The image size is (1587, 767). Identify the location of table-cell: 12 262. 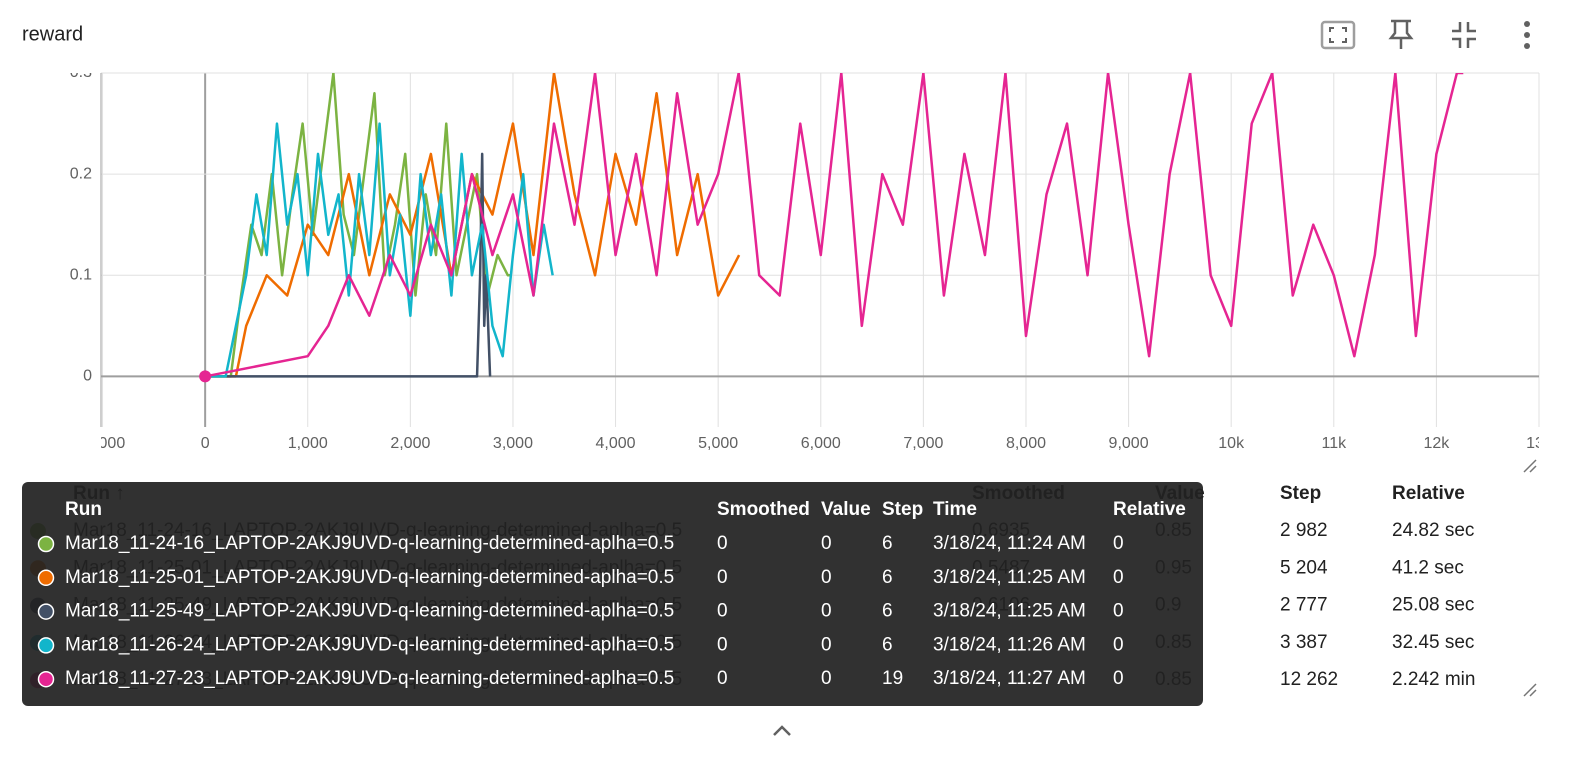
(1309, 679).